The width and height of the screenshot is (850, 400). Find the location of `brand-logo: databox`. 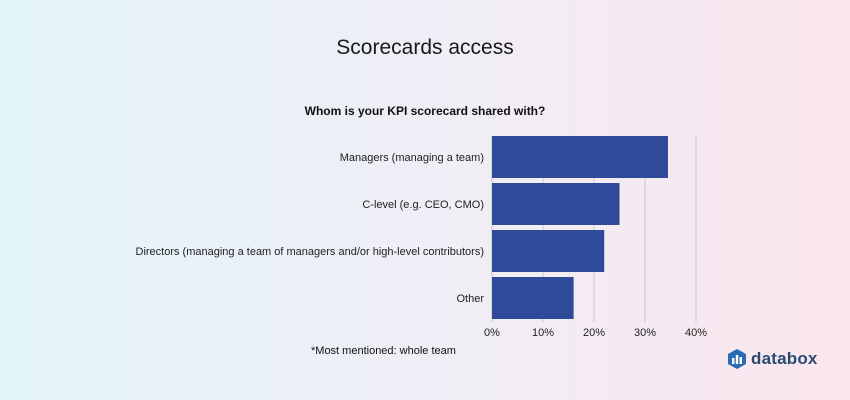

brand-logo: databox is located at coordinates (773, 359).